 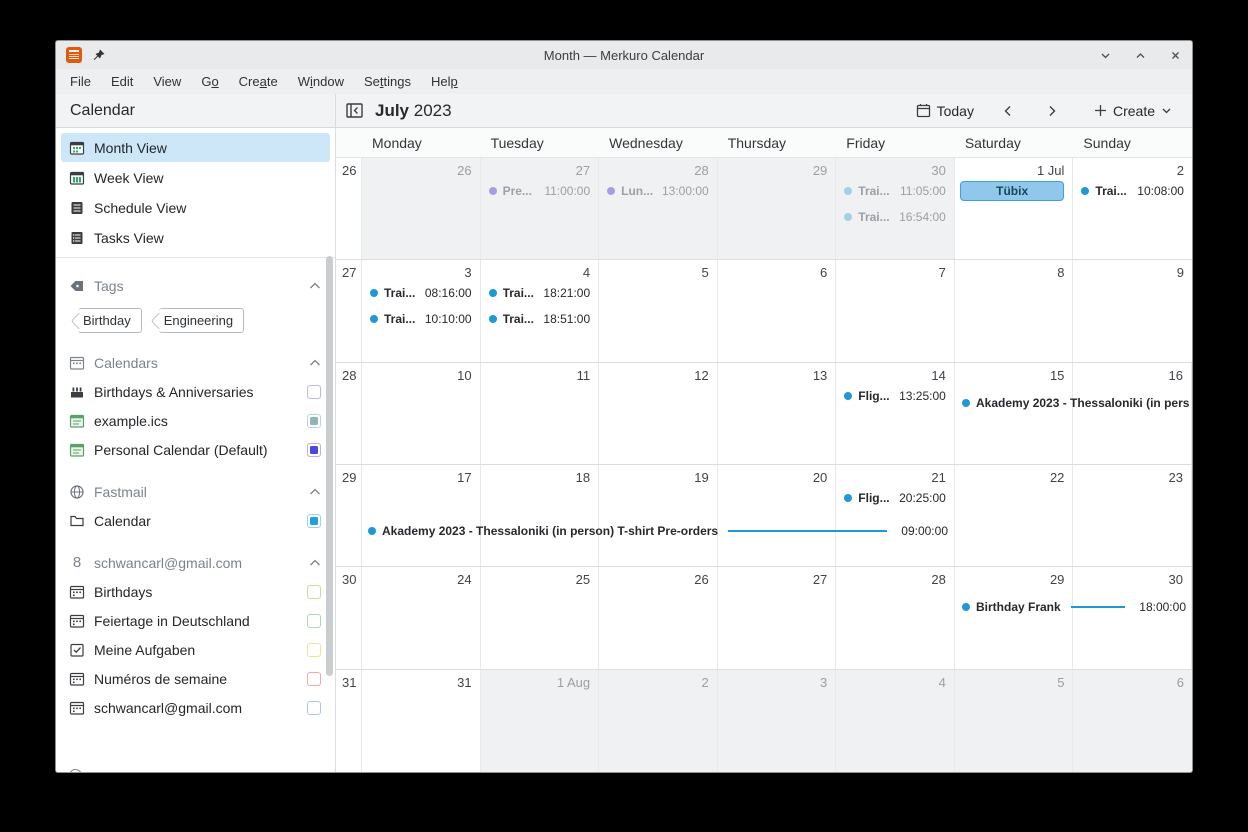 I want to click on checkbox-gmail-schwancarl, so click(x=314, y=707).